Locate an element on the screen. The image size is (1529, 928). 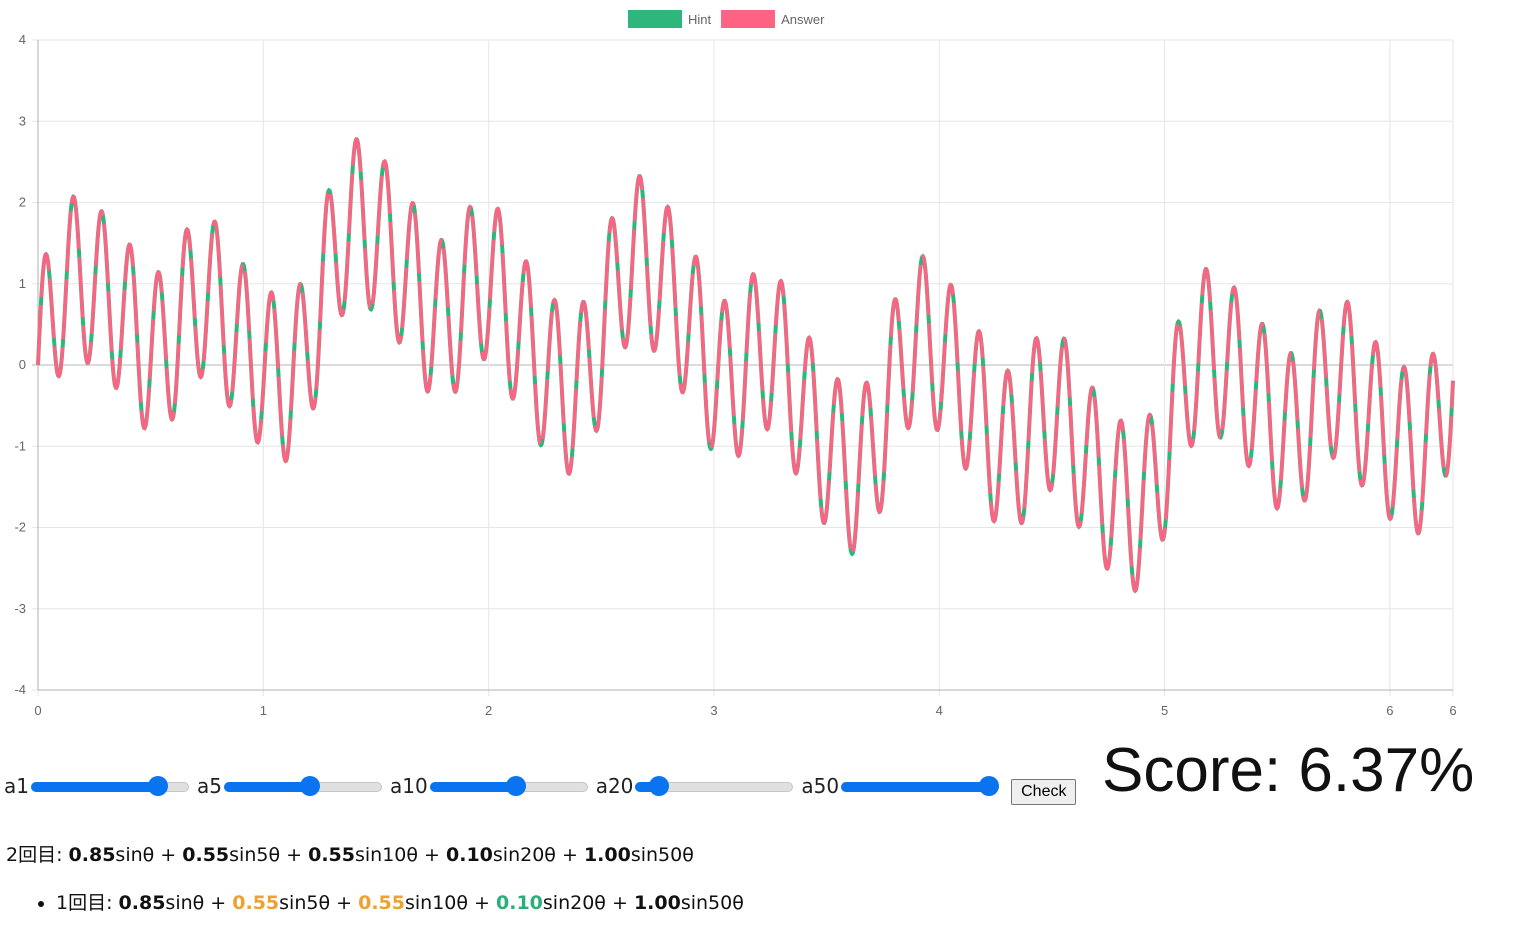
y-tick-label: 4 is located at coordinates (22, 39).